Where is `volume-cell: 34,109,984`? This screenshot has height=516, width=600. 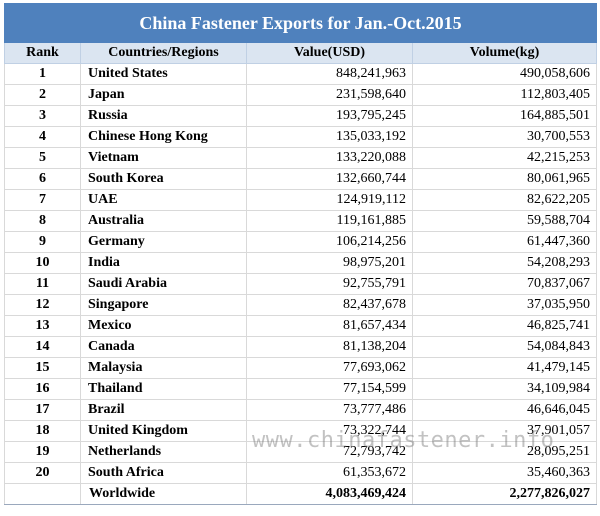
volume-cell: 34,109,984 is located at coordinates (505, 389).